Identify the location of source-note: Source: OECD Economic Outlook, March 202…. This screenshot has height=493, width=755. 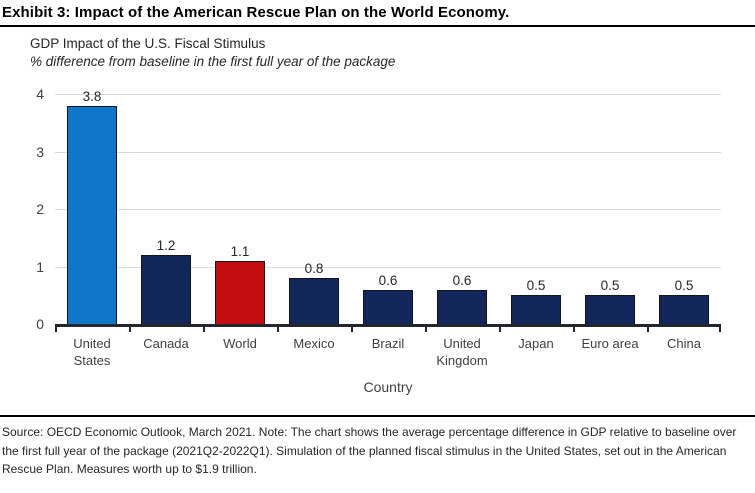
(369, 451).